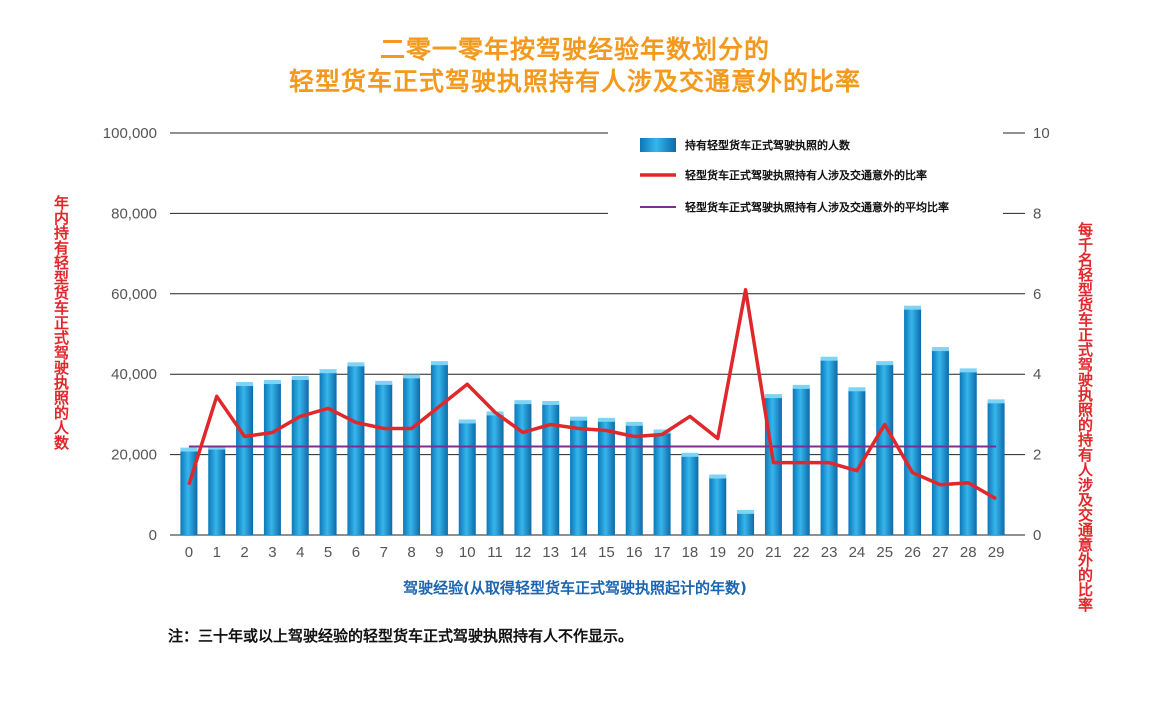 The height and width of the screenshot is (706, 1150). Describe the element at coordinates (768, 145) in the screenshot. I see `legend-label: 持有轻型货车正式驾驶执照的人数` at that location.